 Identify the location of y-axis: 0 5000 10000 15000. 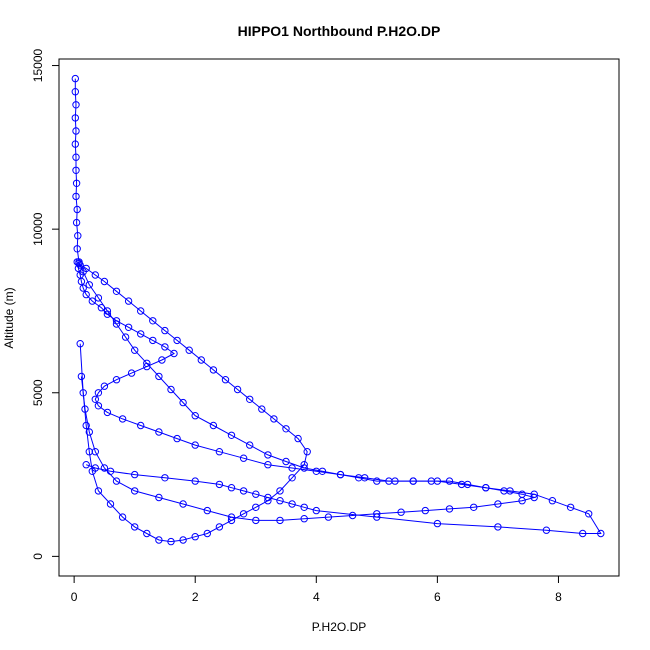
(45, 304).